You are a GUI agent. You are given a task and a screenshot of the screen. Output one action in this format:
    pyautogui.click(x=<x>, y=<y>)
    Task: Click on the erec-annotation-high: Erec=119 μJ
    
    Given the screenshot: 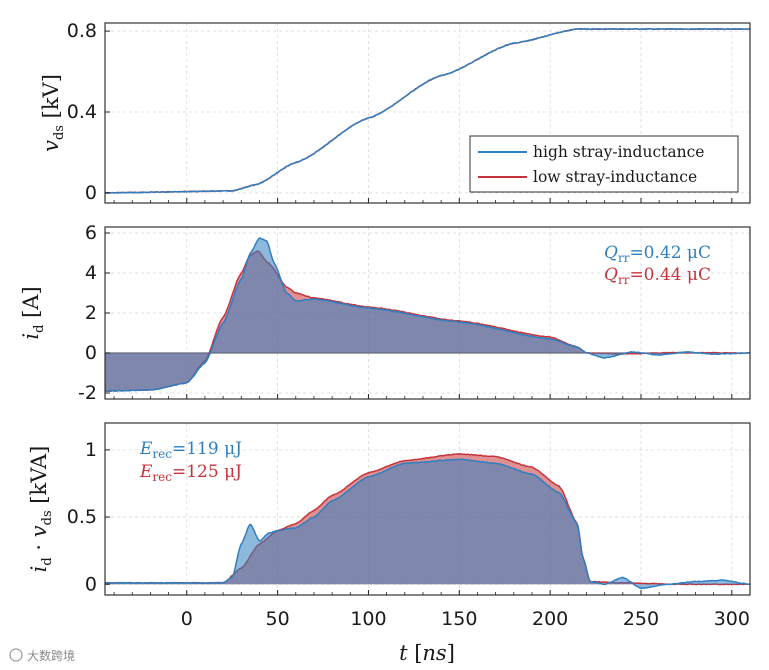 What is the action you would take?
    pyautogui.click(x=190, y=450)
    